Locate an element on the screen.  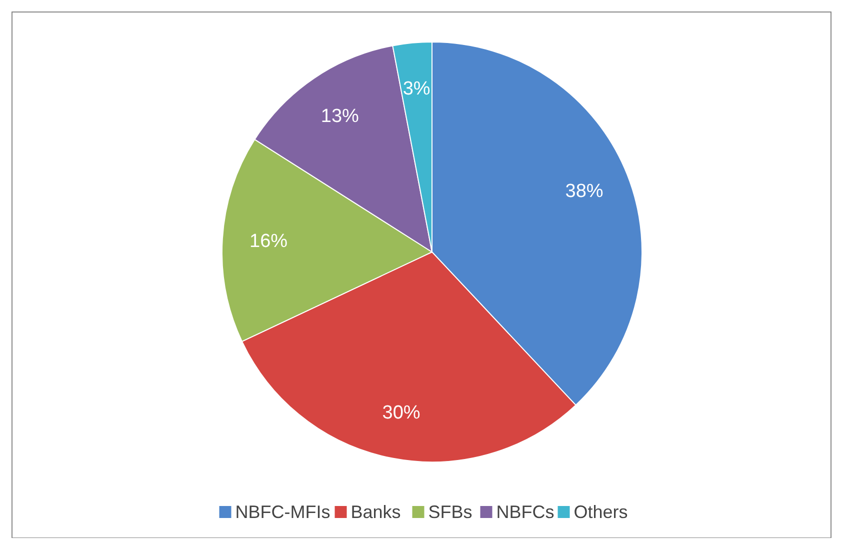
data-label: 16% is located at coordinates (269, 241).